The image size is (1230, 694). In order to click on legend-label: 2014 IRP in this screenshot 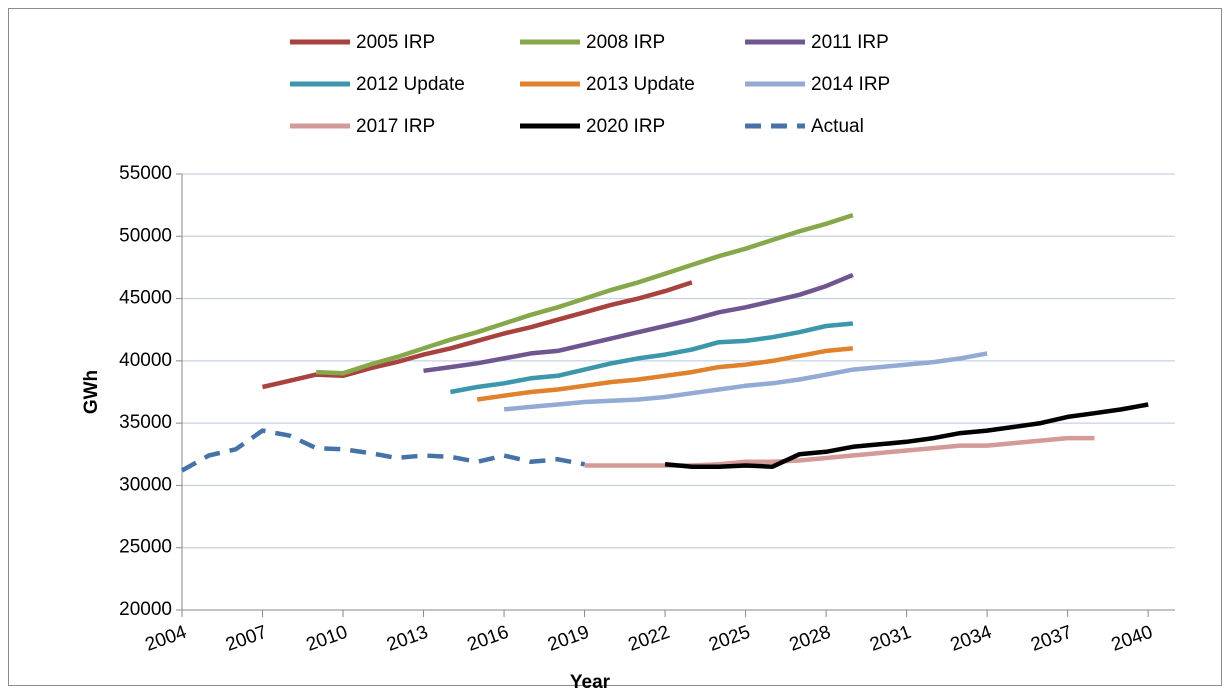, I will do `click(850, 84)`.